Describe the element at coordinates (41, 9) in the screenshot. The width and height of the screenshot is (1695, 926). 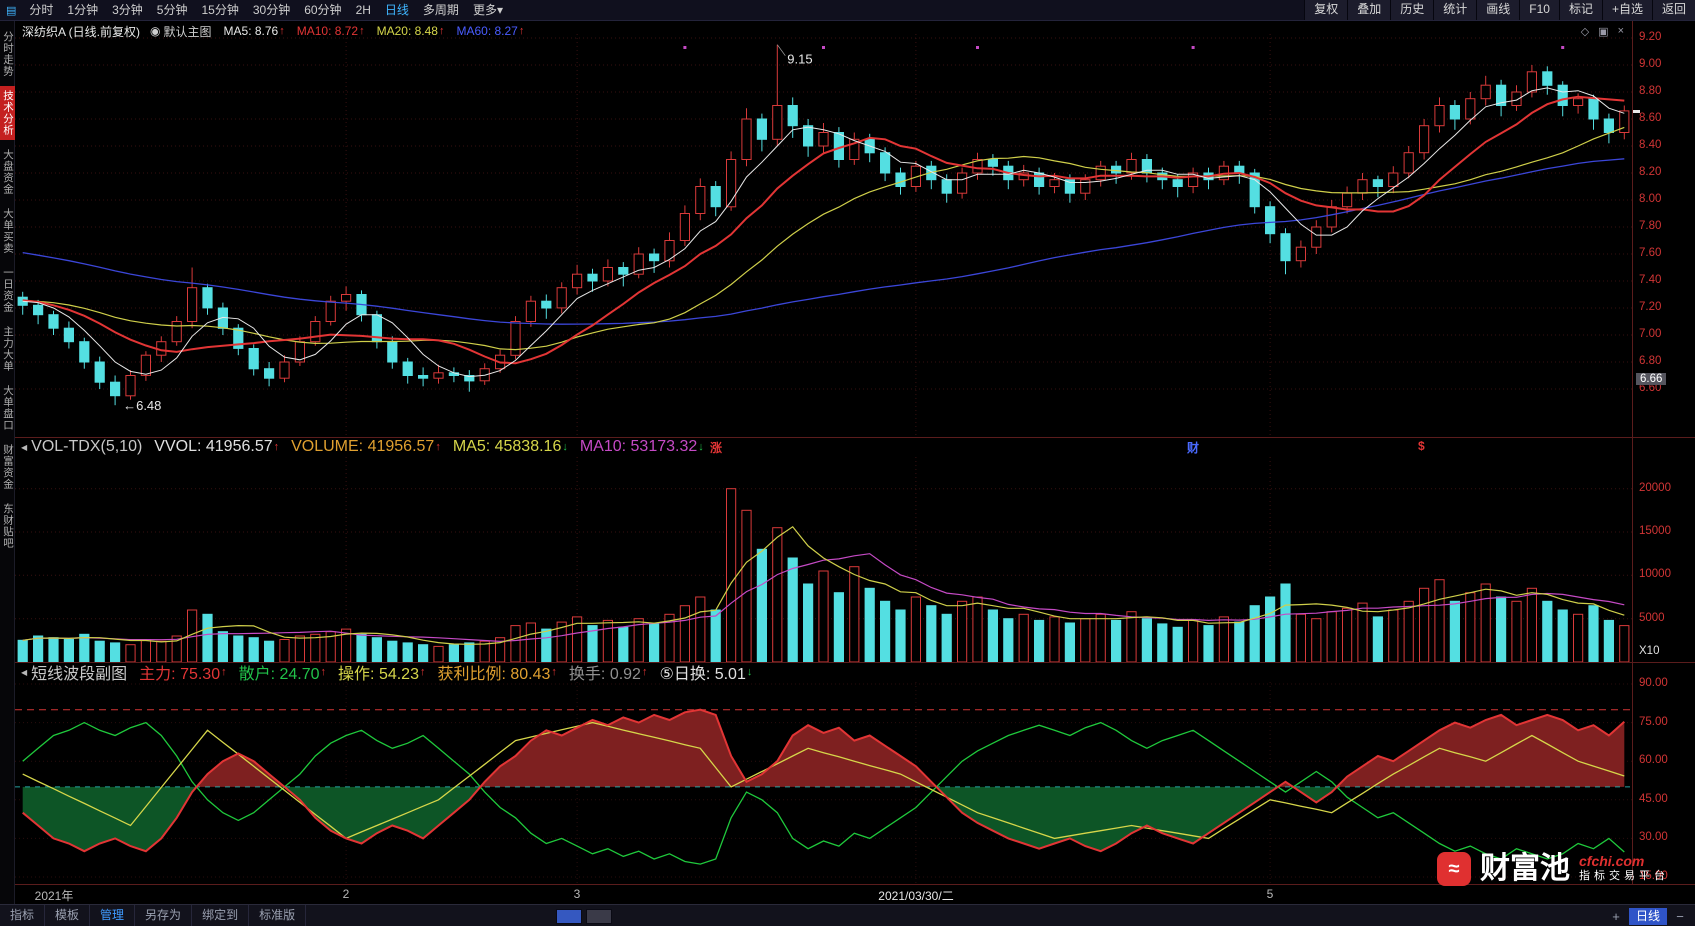
I see `period-tab: 分时` at that location.